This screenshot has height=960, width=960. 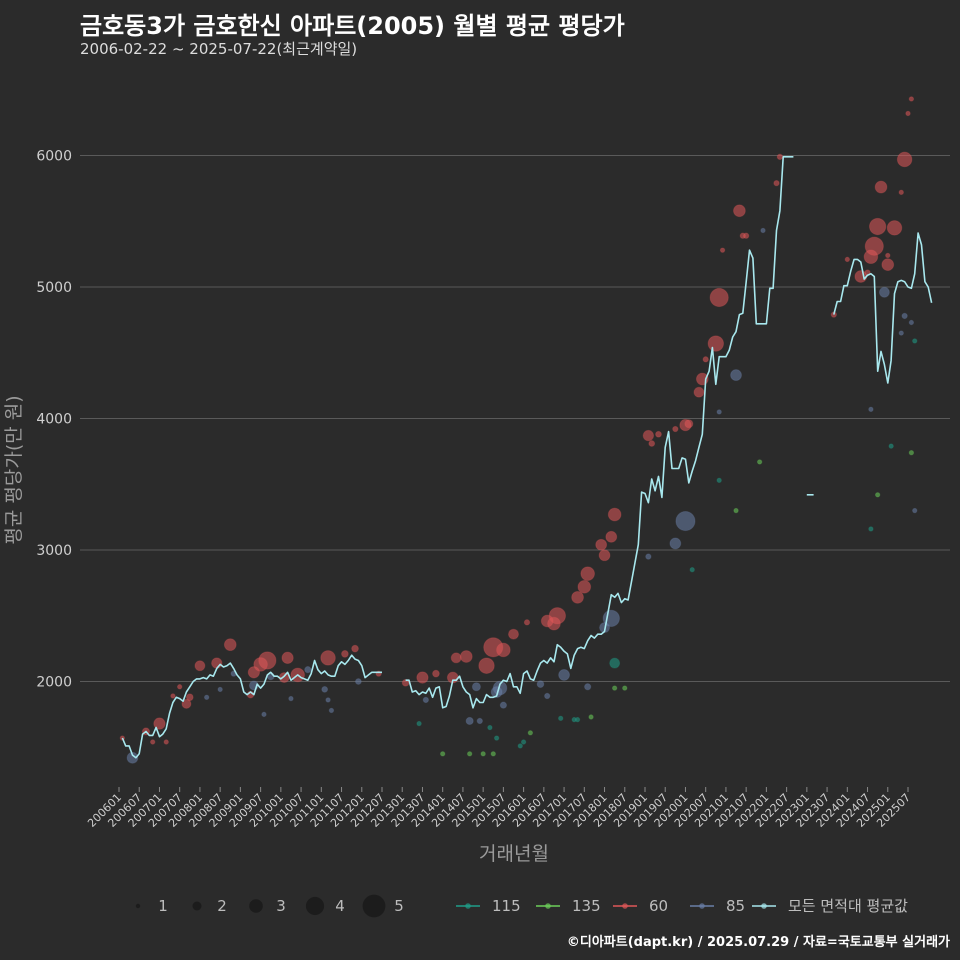 I want to click on color-legend-label: 85, so click(x=735, y=906).